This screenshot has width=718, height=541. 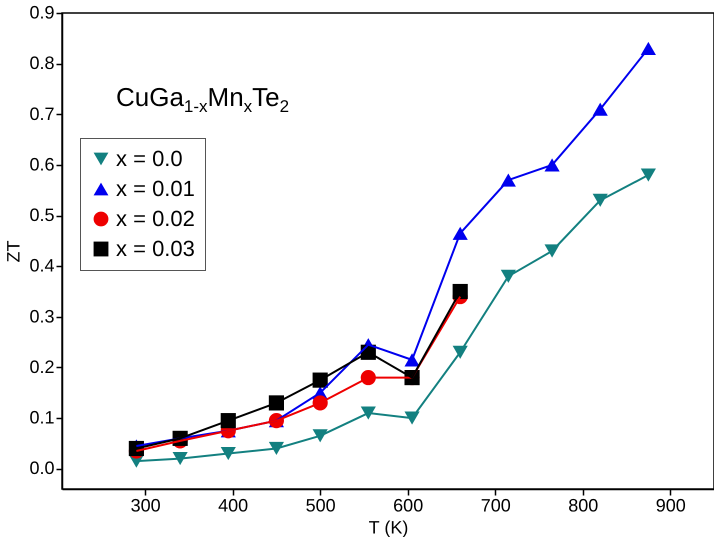 I want to click on y-axis-title: ZT, so click(x=13, y=251).